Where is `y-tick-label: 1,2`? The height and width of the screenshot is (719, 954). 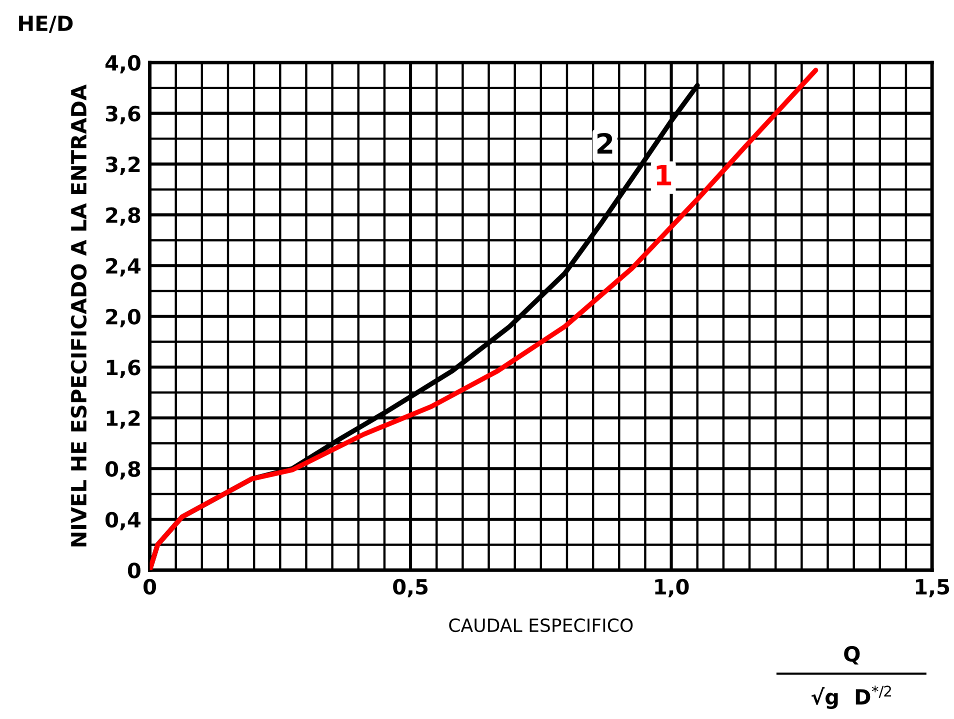 y-tick-label: 1,2 is located at coordinates (123, 419).